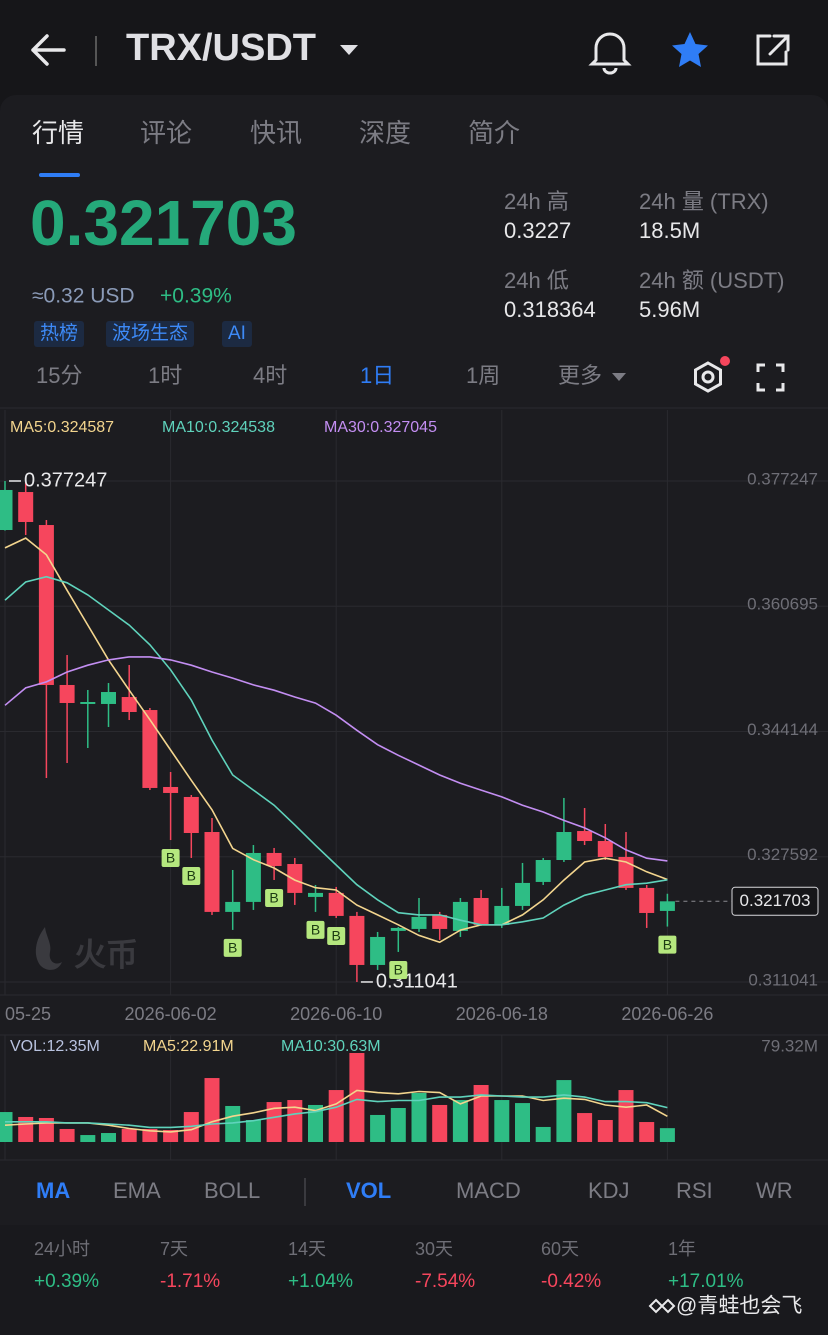  What do you see at coordinates (349, 50) in the screenshot?
I see `pair-caret` at bounding box center [349, 50].